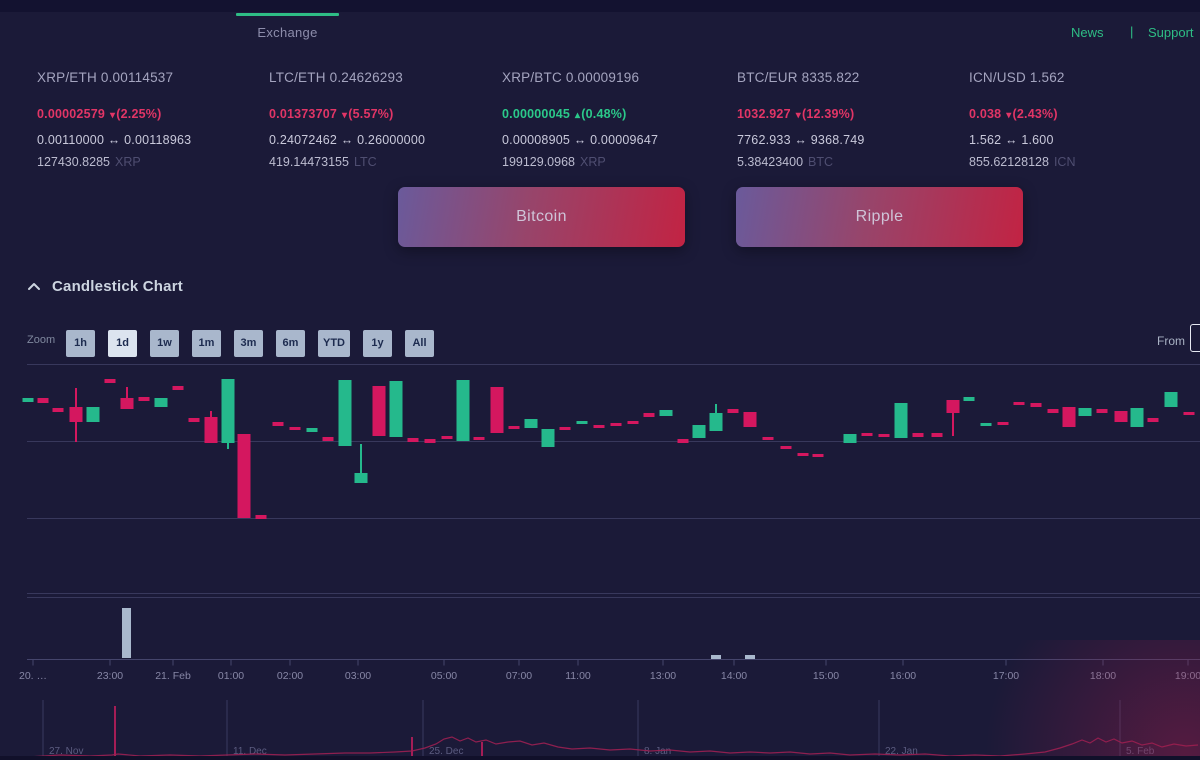 The height and width of the screenshot is (760, 1200). What do you see at coordinates (248, 343) in the screenshot?
I see `zoom-range-3m: 3m` at bounding box center [248, 343].